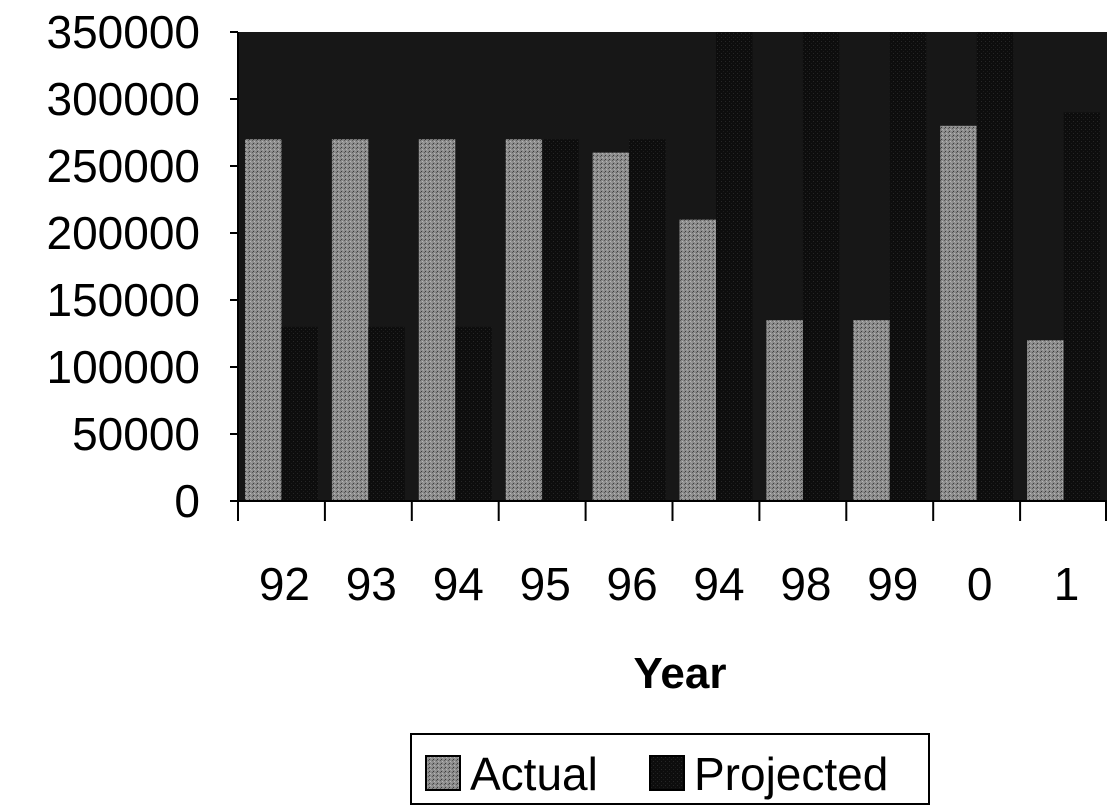 The width and height of the screenshot is (1107, 807). I want to click on legend-label-projected: Projected, so click(791, 774).